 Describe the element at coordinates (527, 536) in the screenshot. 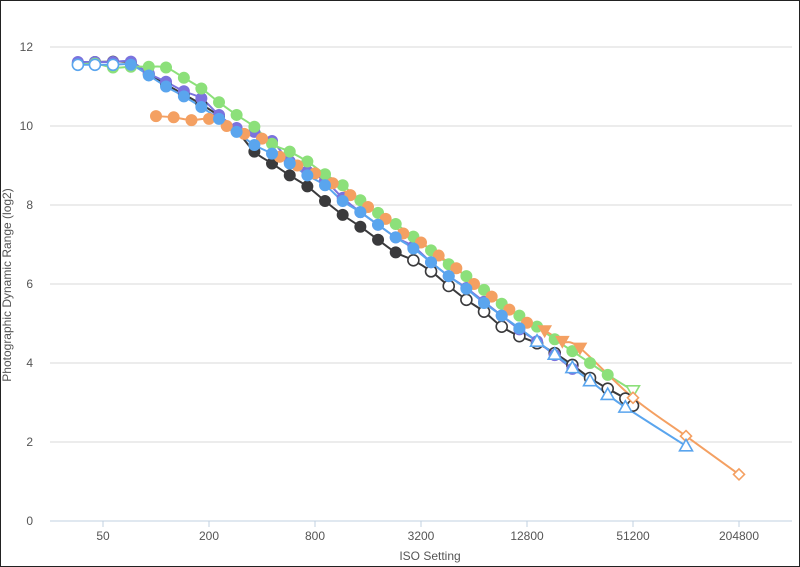

I see `x-tick-label: 12800` at that location.